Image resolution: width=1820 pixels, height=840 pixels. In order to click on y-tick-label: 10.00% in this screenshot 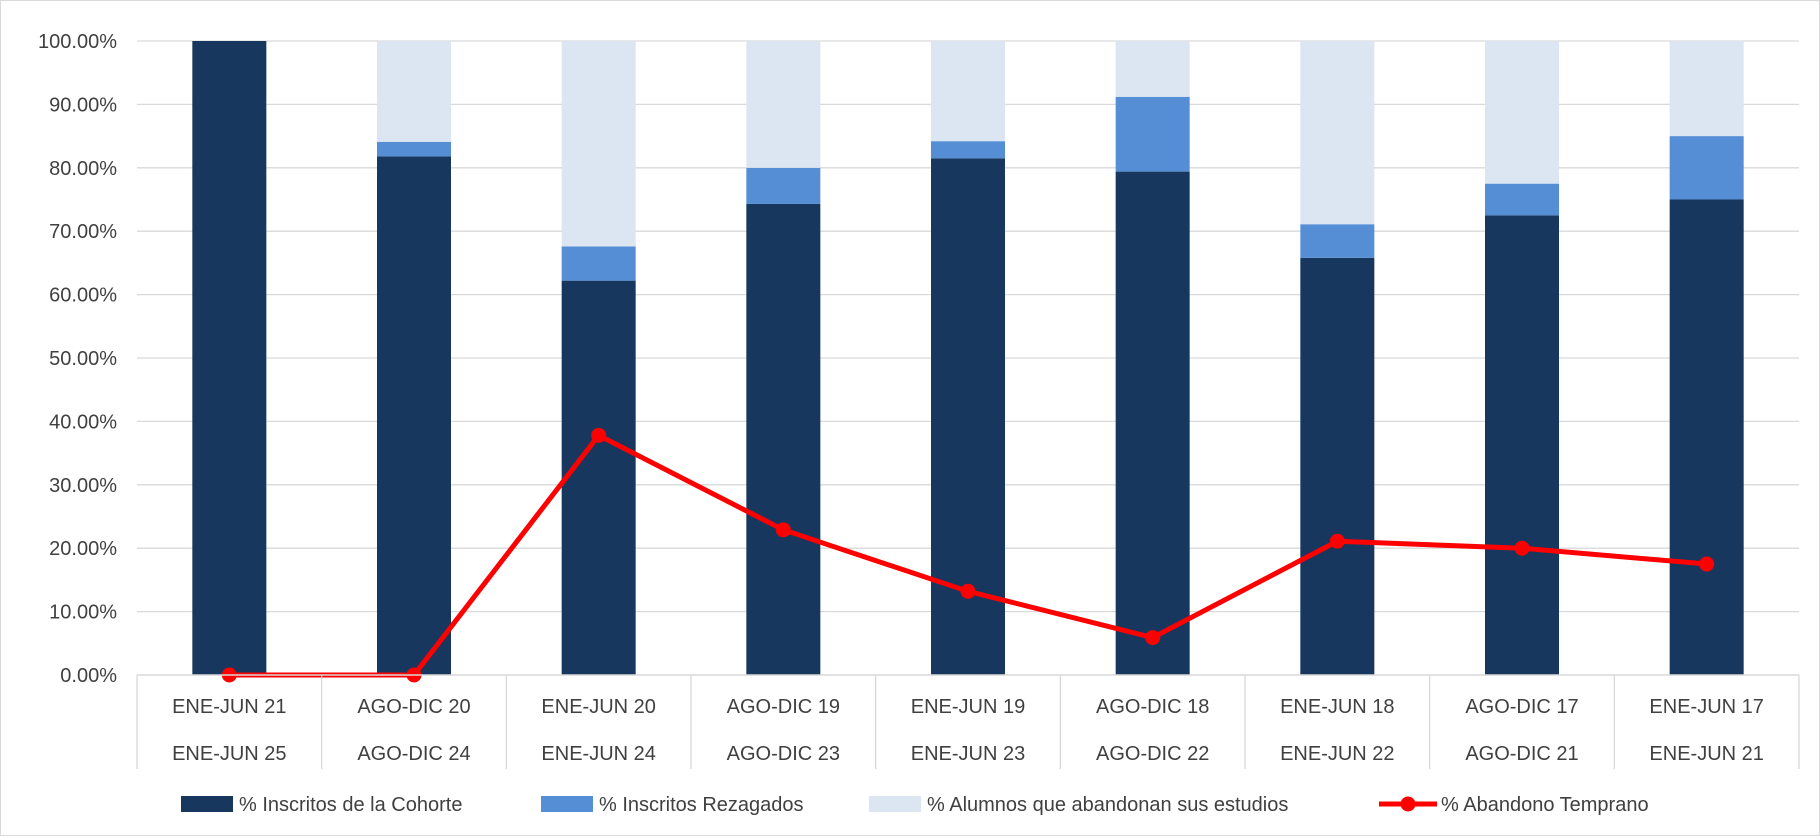, I will do `click(83, 613)`.